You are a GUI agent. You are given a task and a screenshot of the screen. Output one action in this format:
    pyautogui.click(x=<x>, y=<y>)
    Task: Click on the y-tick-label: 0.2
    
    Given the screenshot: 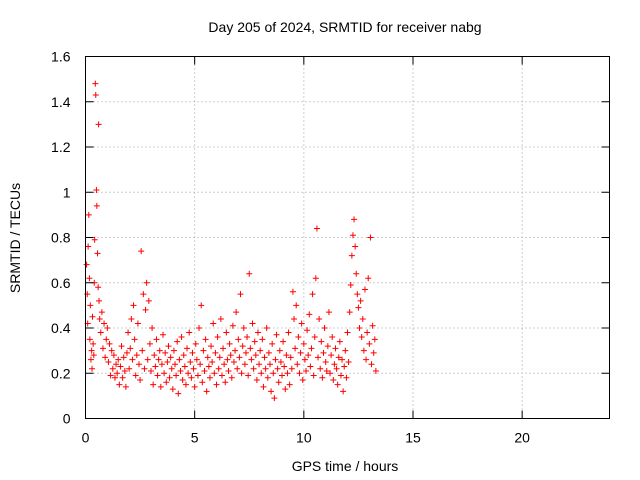 What is the action you would take?
    pyautogui.click(x=61, y=373)
    